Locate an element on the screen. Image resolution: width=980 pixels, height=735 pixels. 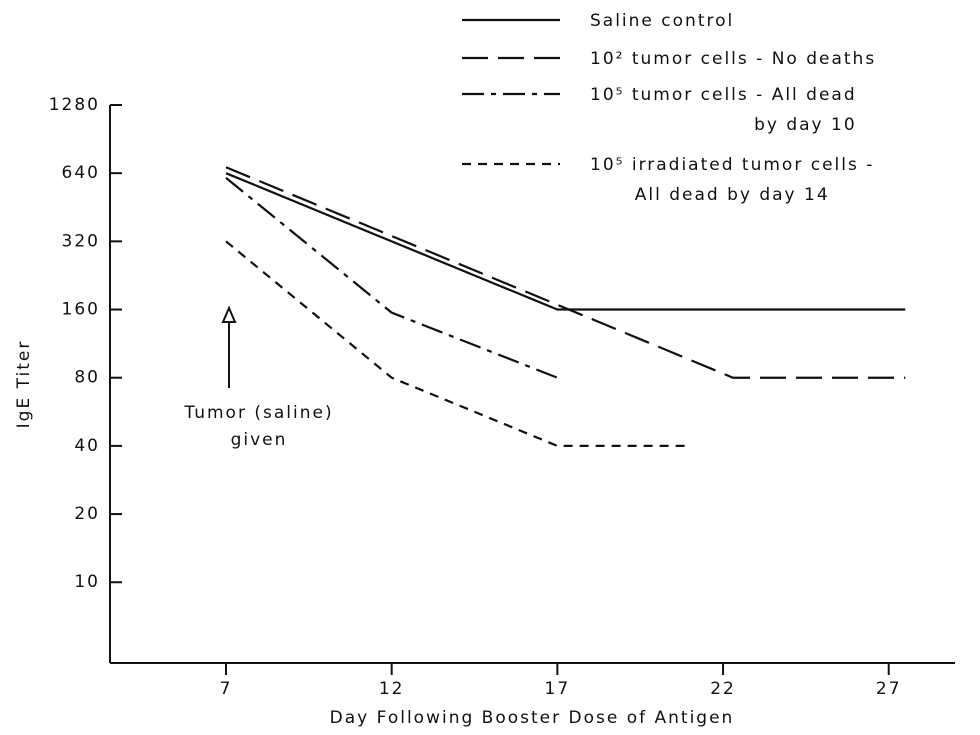
annotation-arrowhead is located at coordinates (229, 314).